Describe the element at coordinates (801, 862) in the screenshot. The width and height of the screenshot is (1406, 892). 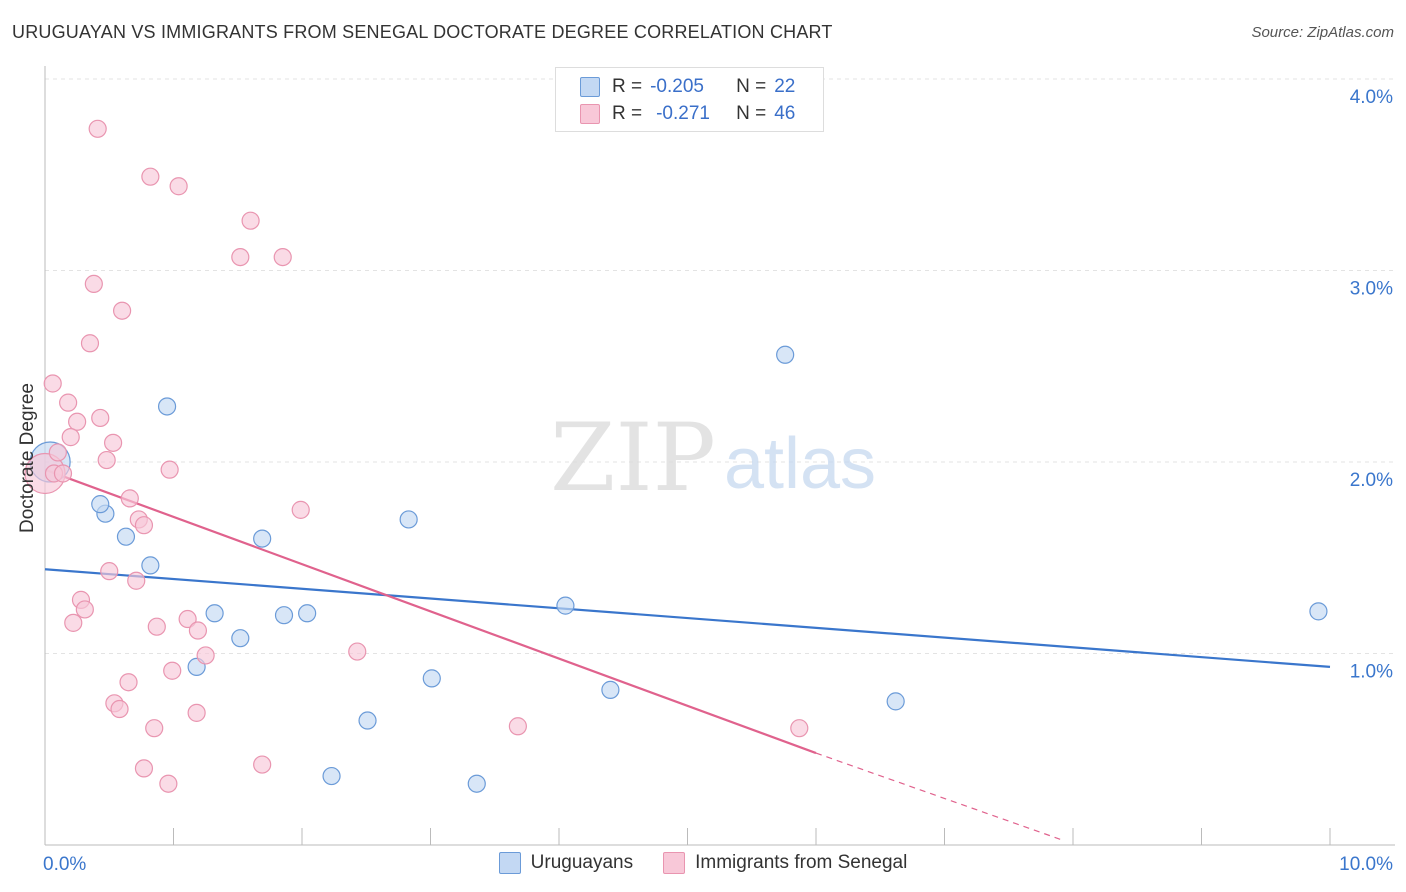
I see `series-legend-label: Immigrants from Senegal` at that location.